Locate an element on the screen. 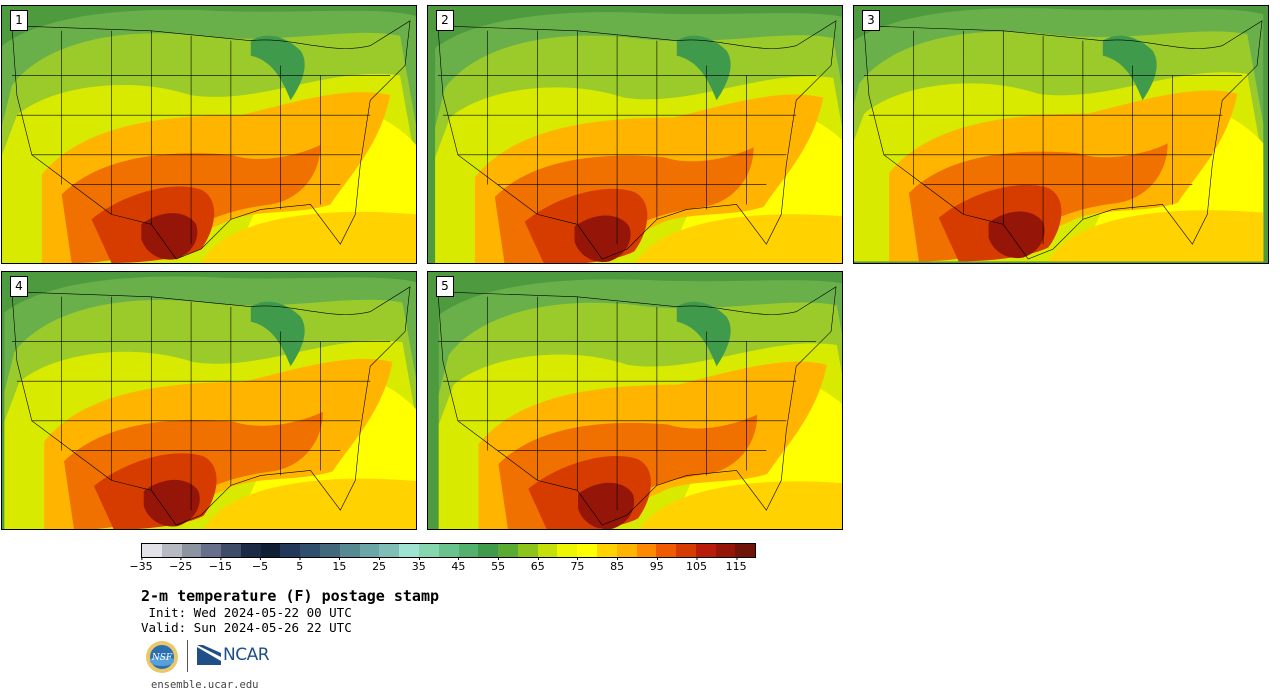 The width and height of the screenshot is (1280, 696). colorbar-tick-label: 85 is located at coordinates (617, 565).